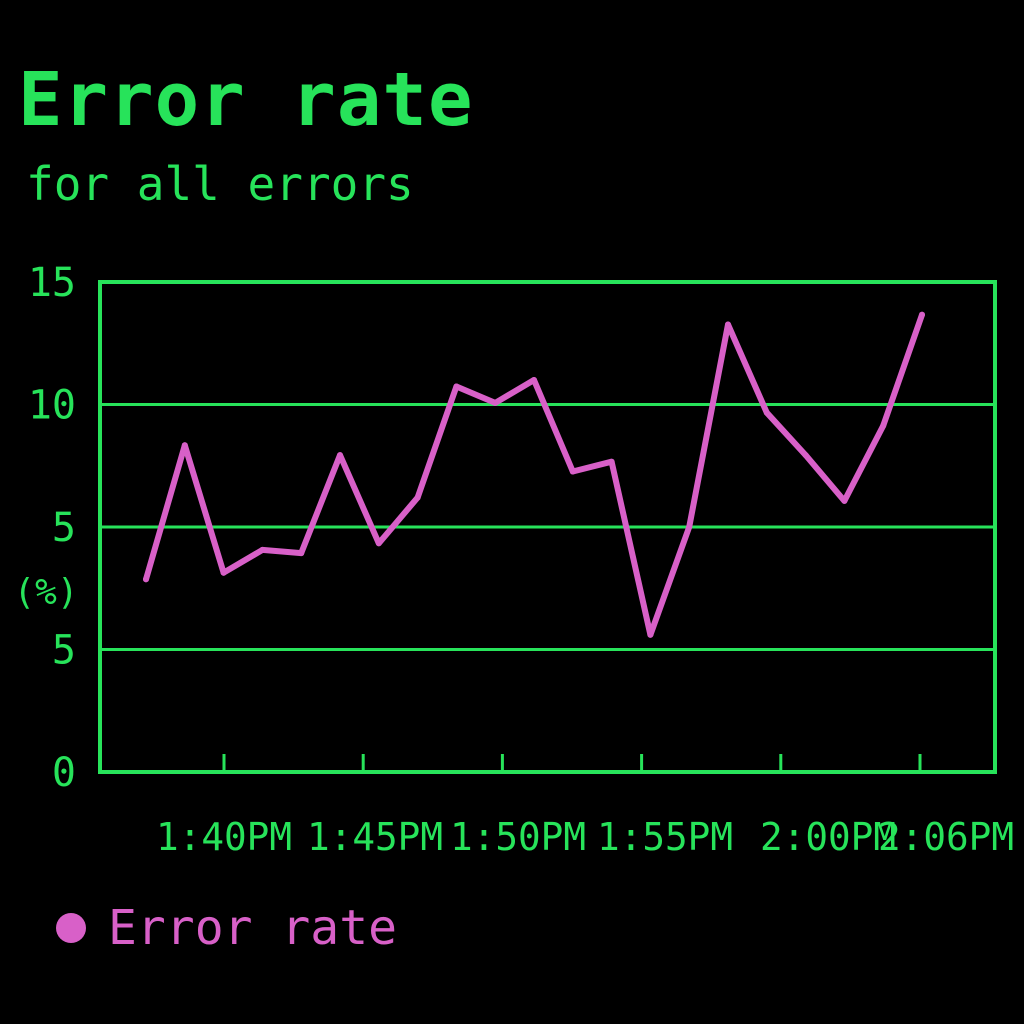 The width and height of the screenshot is (1024, 1024). Describe the element at coordinates (572, 763) in the screenshot. I see `x-tick-marks` at that location.